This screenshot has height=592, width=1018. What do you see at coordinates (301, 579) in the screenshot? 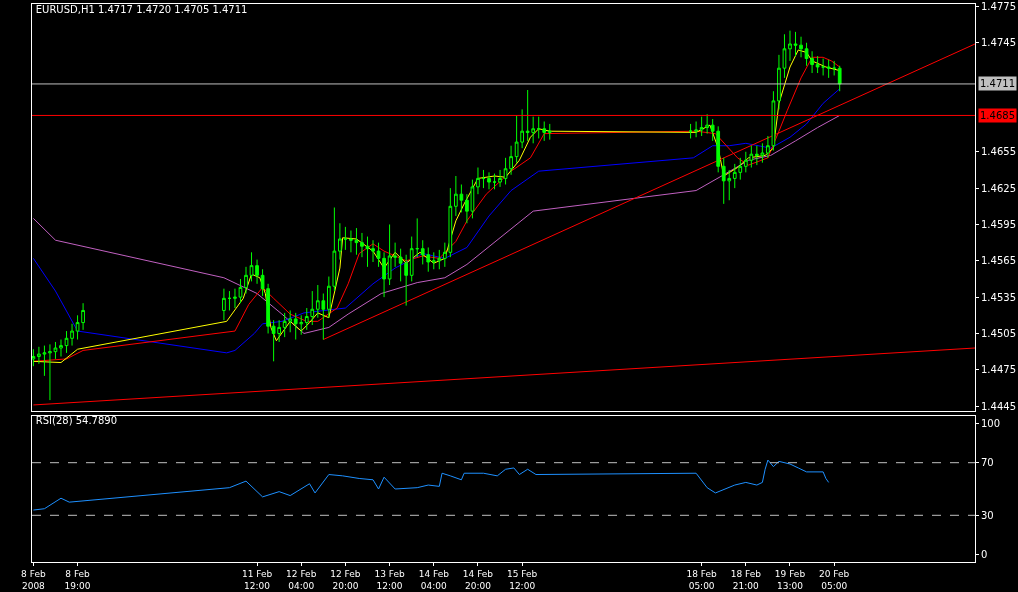
I see `x-tick-label: 12 Feb 04:00` at bounding box center [301, 579].